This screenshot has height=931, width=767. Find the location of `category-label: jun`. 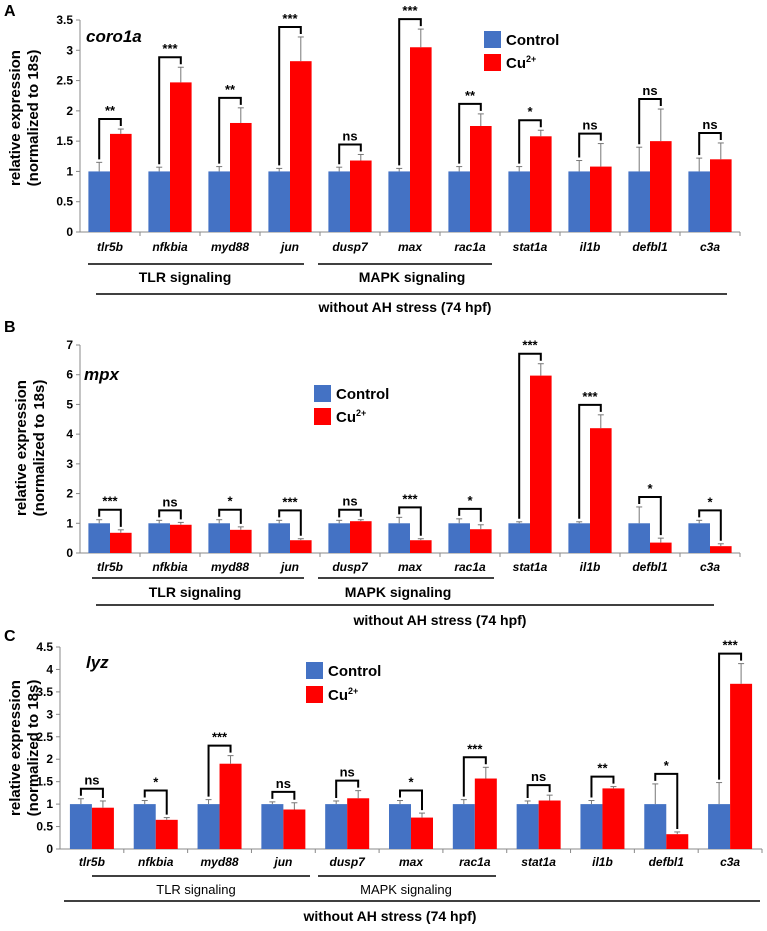

category-label: jun is located at coordinates (289, 567).